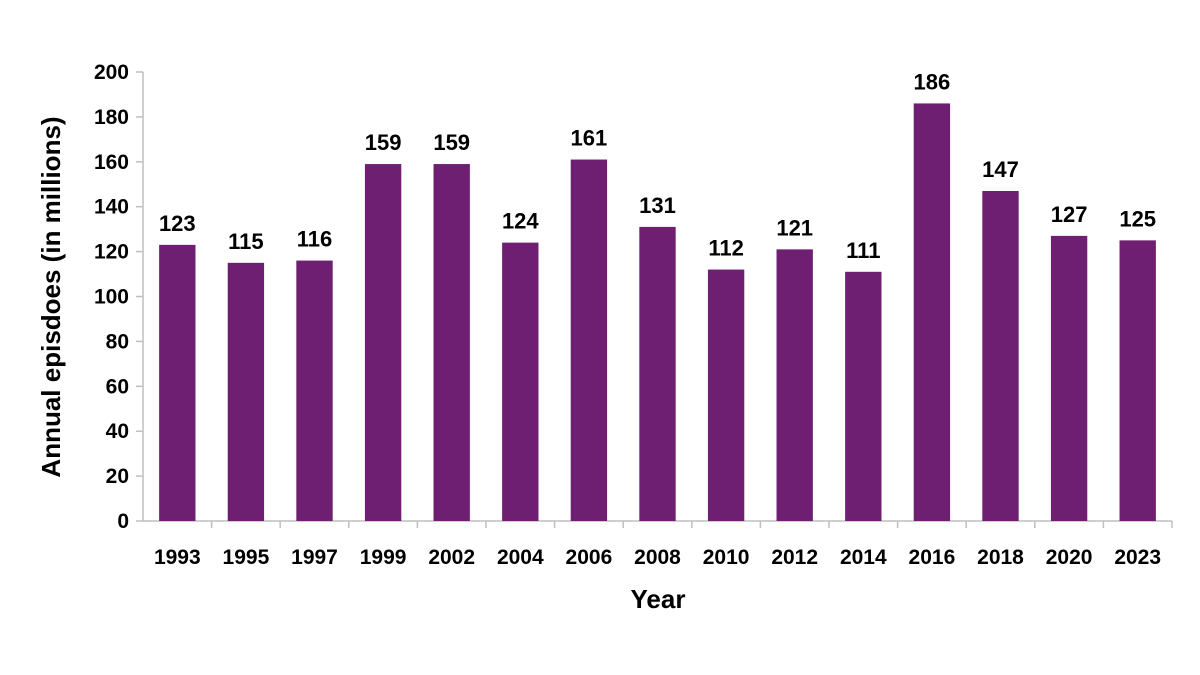 The image size is (1200, 675). Describe the element at coordinates (863, 557) in the screenshot. I see `x-tick-label: 2014` at that location.